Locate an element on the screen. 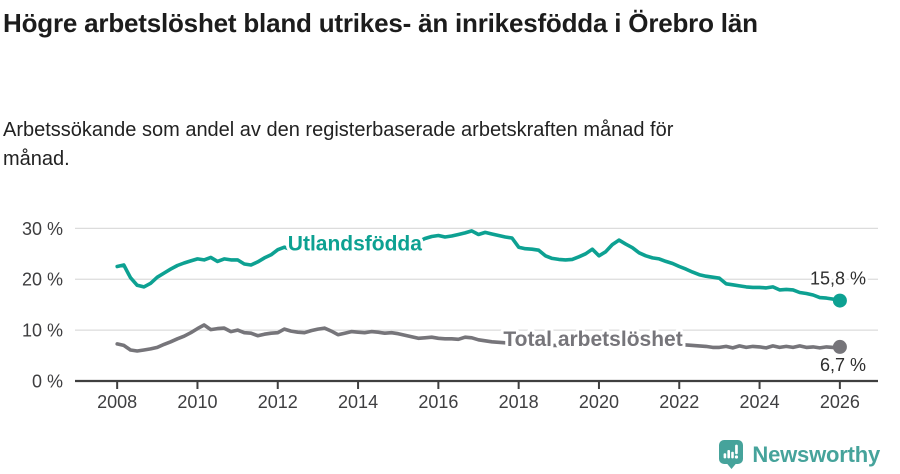 The image size is (900, 474). end-value-label-total: 6,7 % is located at coordinates (843, 365).